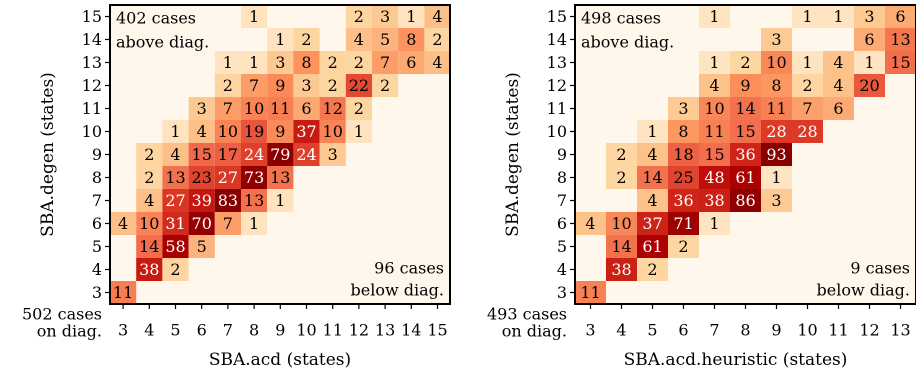 Image resolution: width=916 pixels, height=382 pixels. I want to click on y-tick-label: 4, so click(562, 269).